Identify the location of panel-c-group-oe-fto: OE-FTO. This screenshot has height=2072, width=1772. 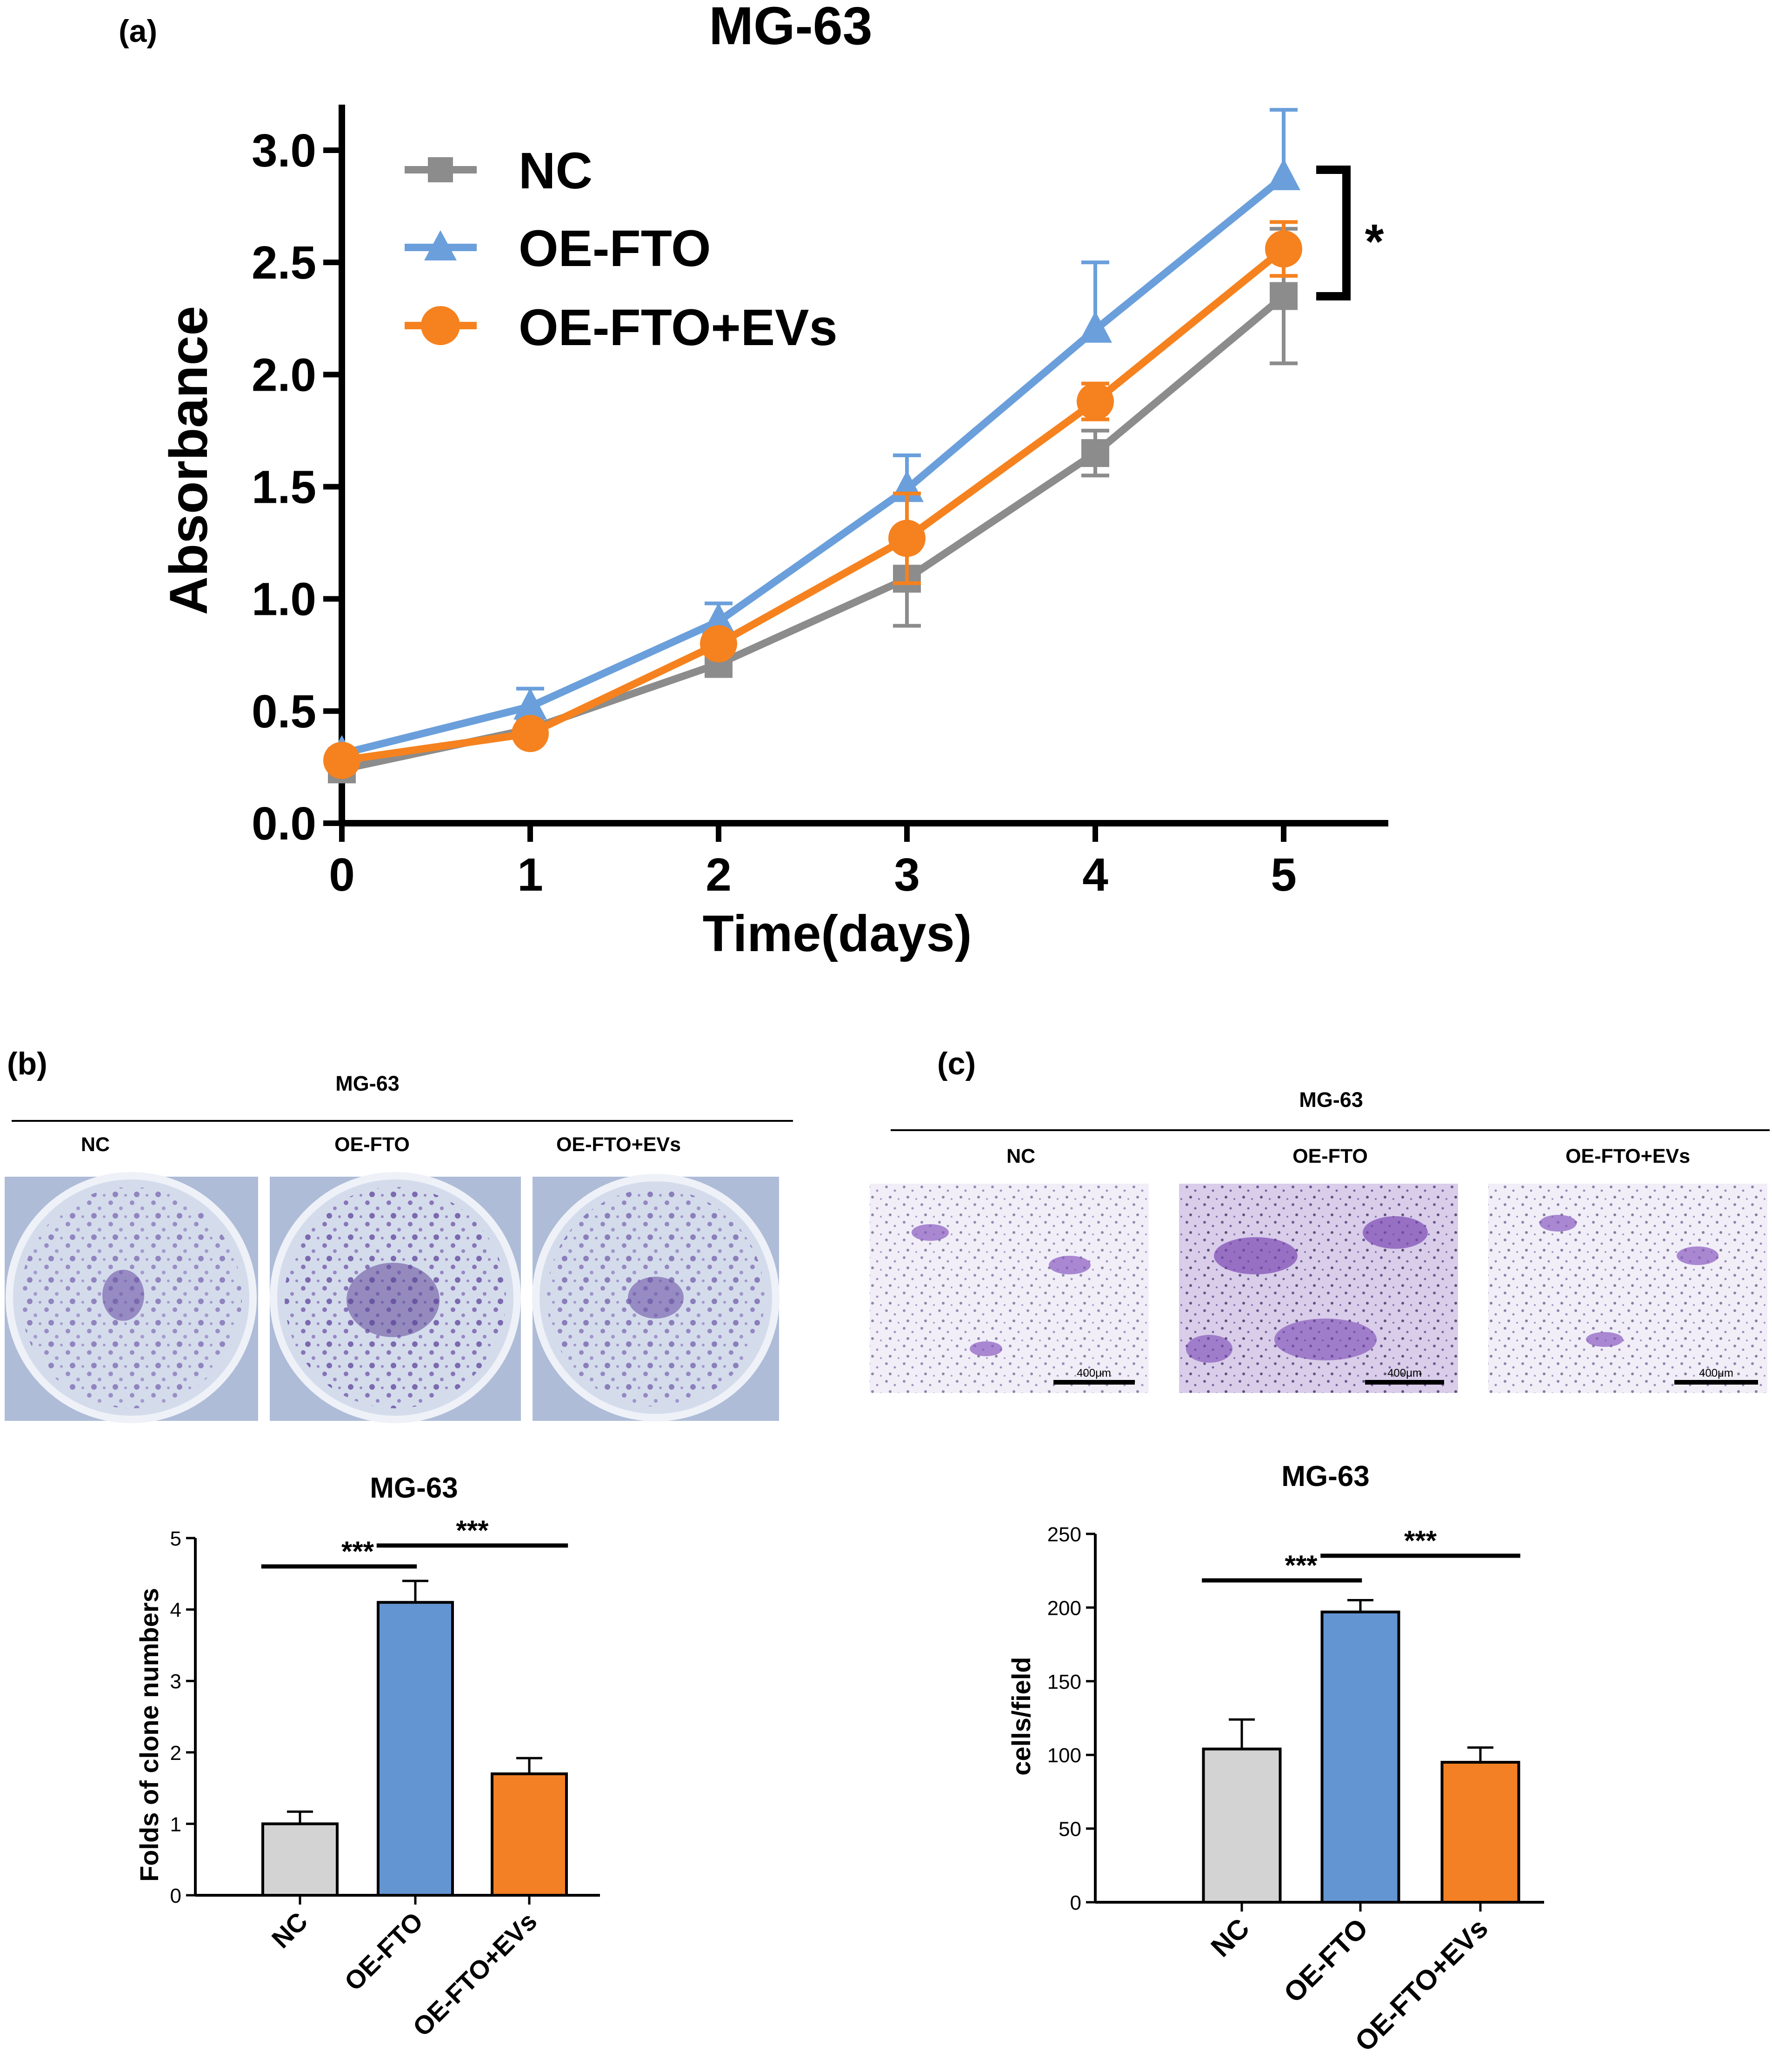
(1330, 1156).